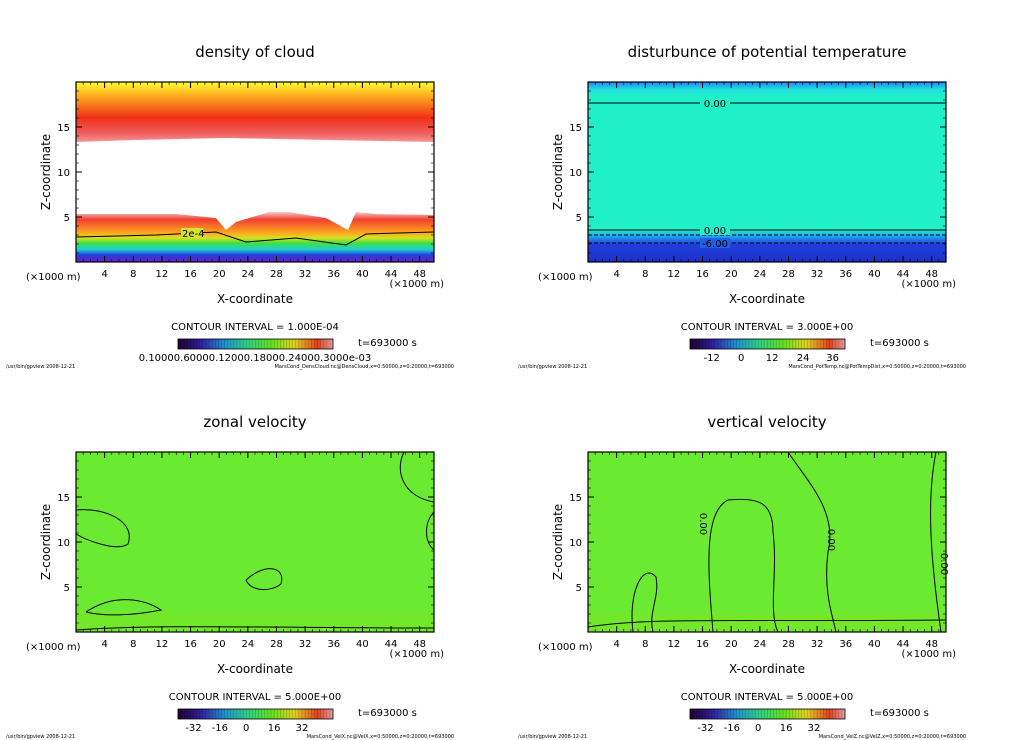  What do you see at coordinates (255, 358) in the screenshot?
I see `colorbar-labels: 0.10000.60000.12000.18000.24000.3000e-03` at bounding box center [255, 358].